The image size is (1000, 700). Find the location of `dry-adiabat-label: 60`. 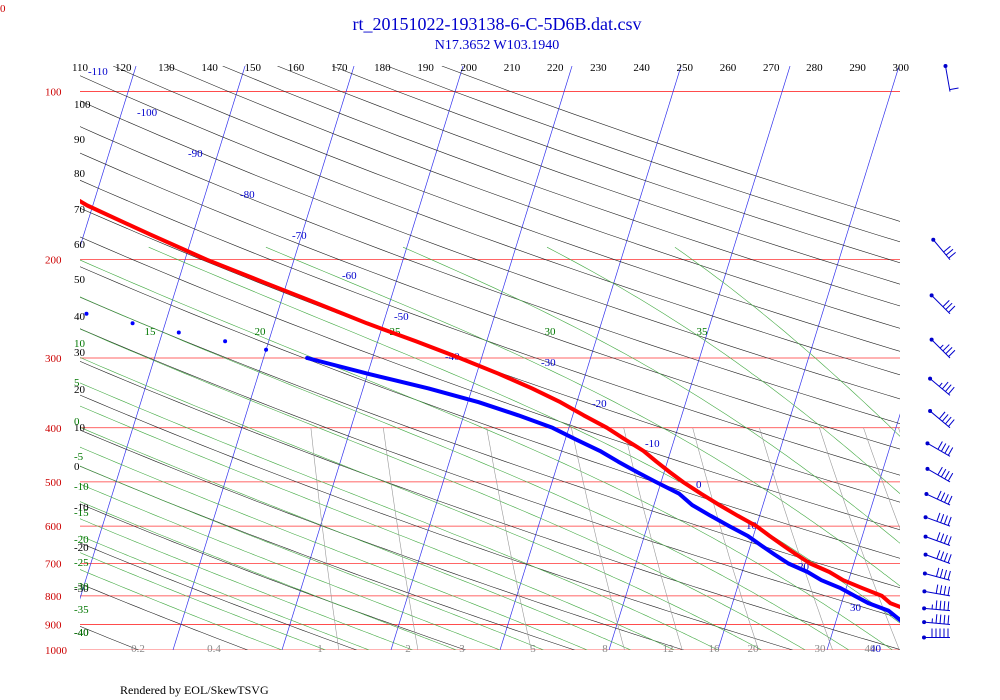

dry-adiabat-label: 60 is located at coordinates (80, 245).